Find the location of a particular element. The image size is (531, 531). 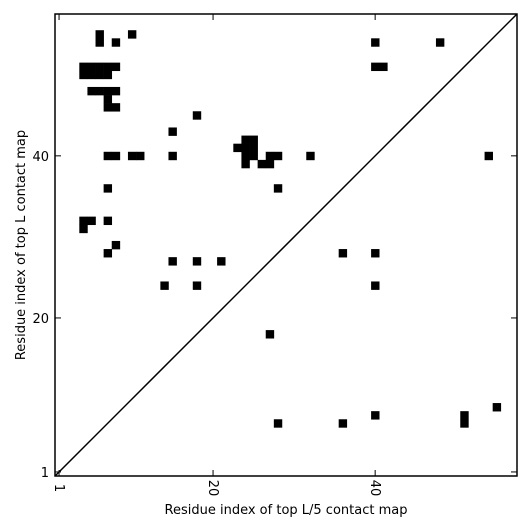

y-tick-label: 1 is located at coordinates (45, 473).